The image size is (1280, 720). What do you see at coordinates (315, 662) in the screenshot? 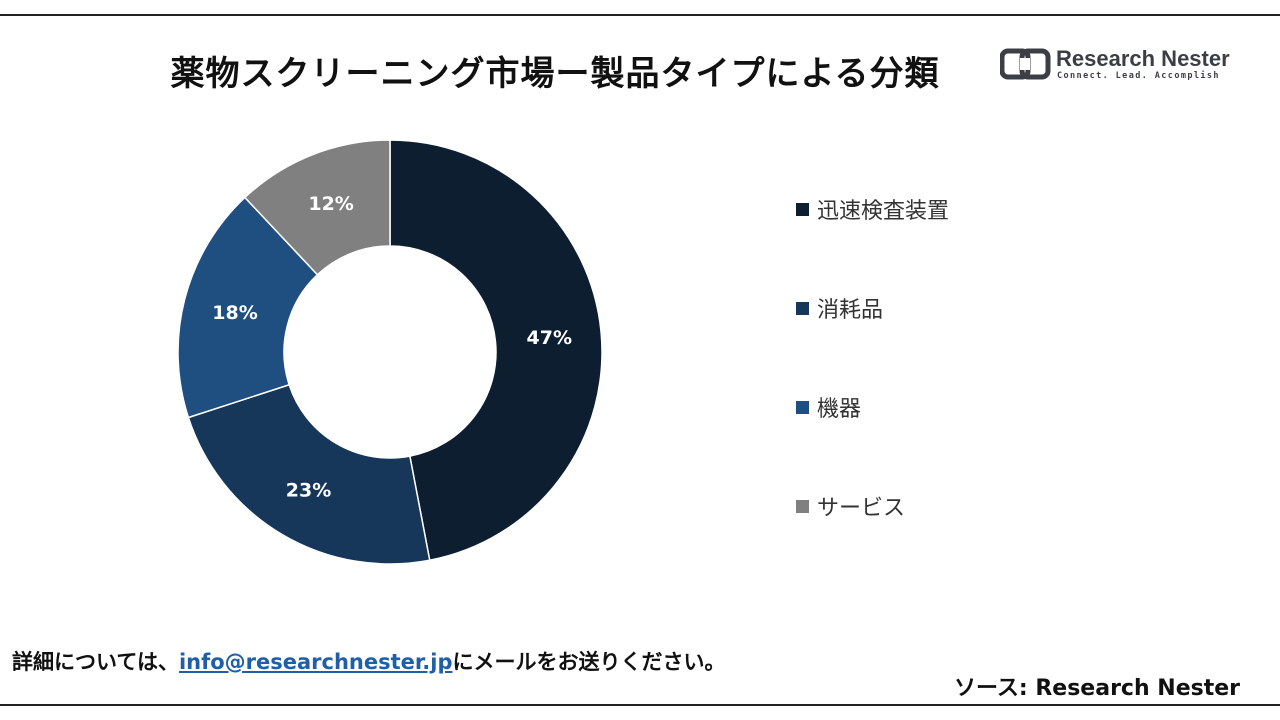
I see `email-link: info@researchnester.jp` at bounding box center [315, 662].